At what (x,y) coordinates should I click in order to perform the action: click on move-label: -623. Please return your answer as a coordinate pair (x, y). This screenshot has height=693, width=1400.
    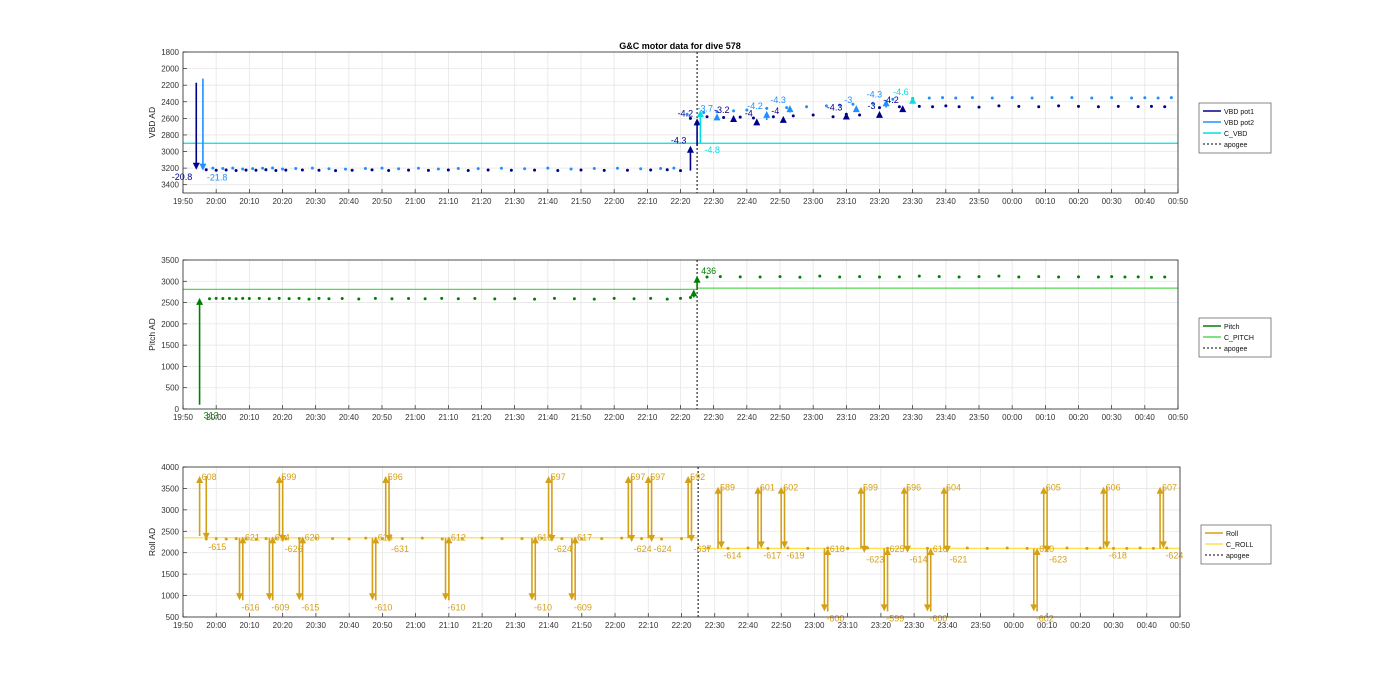
    Looking at the image, I should click on (1058, 560).